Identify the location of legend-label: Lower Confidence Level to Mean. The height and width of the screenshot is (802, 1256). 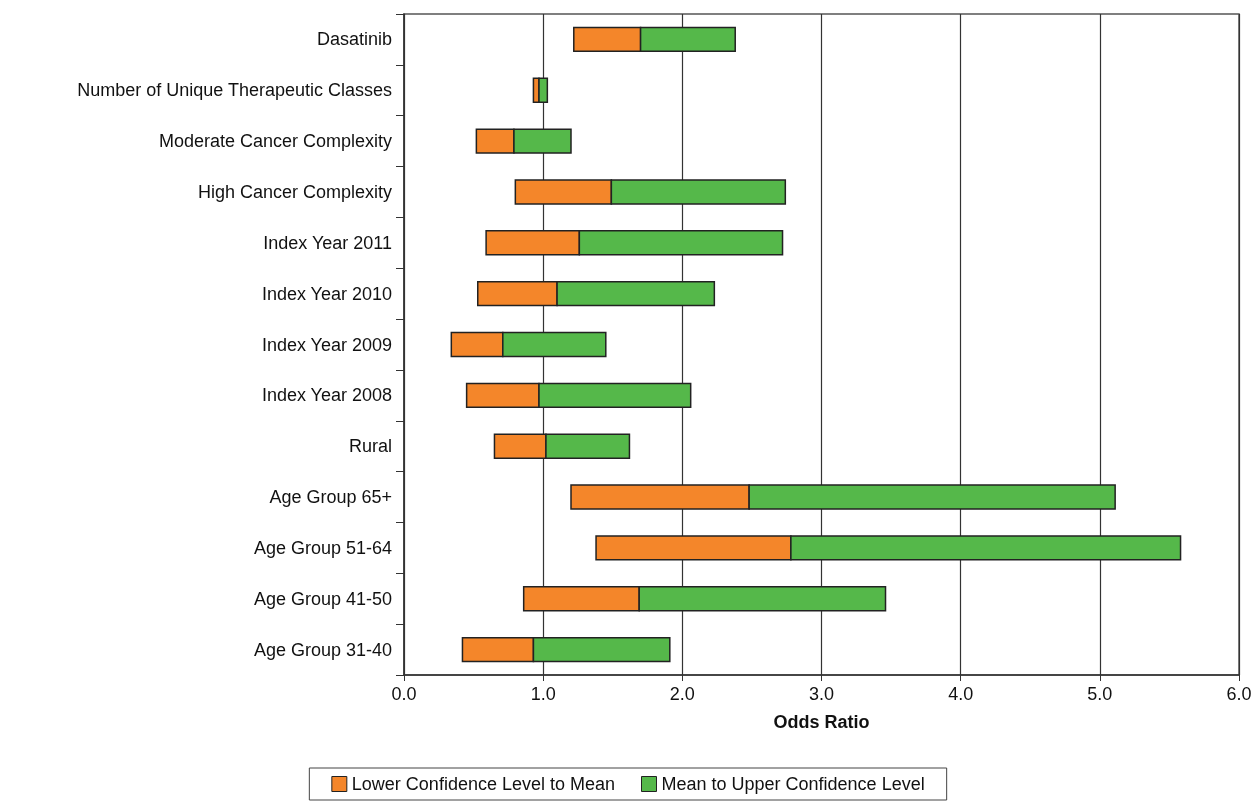
(483, 784).